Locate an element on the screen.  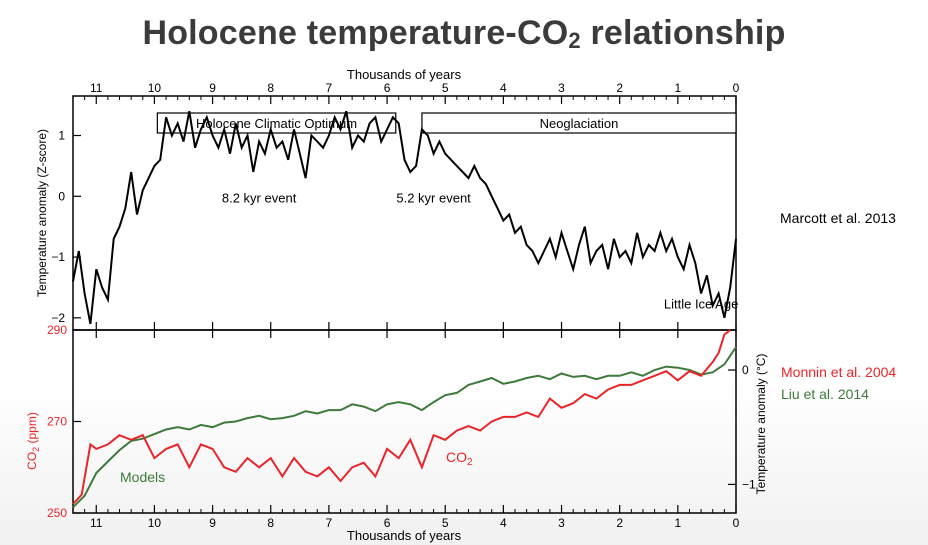
title-tail: relationship is located at coordinates (683, 33).